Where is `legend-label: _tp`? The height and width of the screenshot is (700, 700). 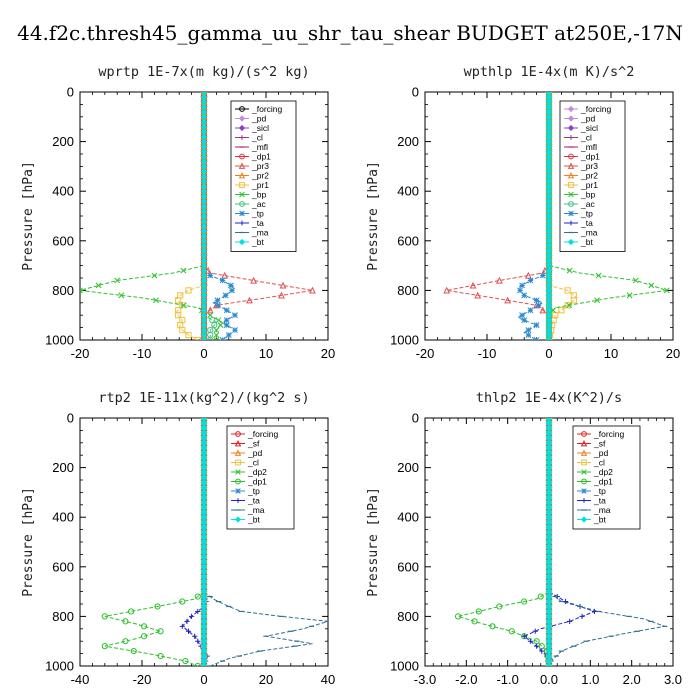 legend-label: _tp is located at coordinates (586, 214).